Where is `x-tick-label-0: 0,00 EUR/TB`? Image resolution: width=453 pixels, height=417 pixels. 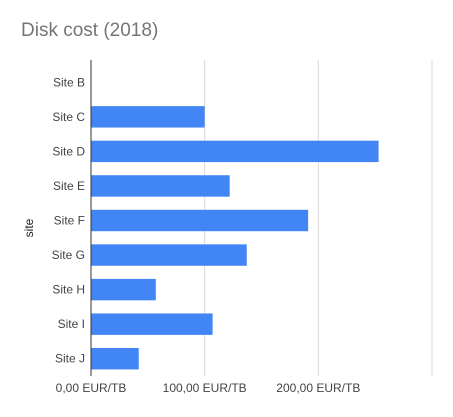 x-tick-label-0: 0,00 EUR/TB is located at coordinates (91, 388).